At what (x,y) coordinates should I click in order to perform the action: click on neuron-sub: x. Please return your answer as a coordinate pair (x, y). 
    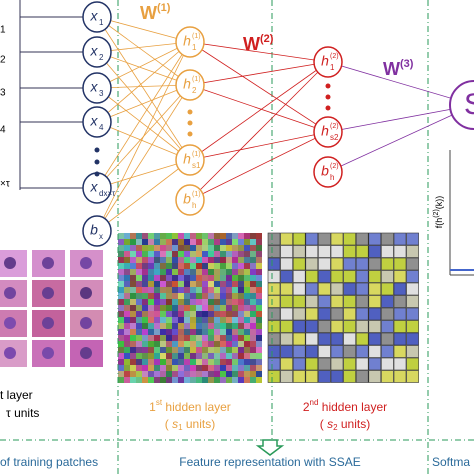
    Looking at the image, I should click on (101, 236).